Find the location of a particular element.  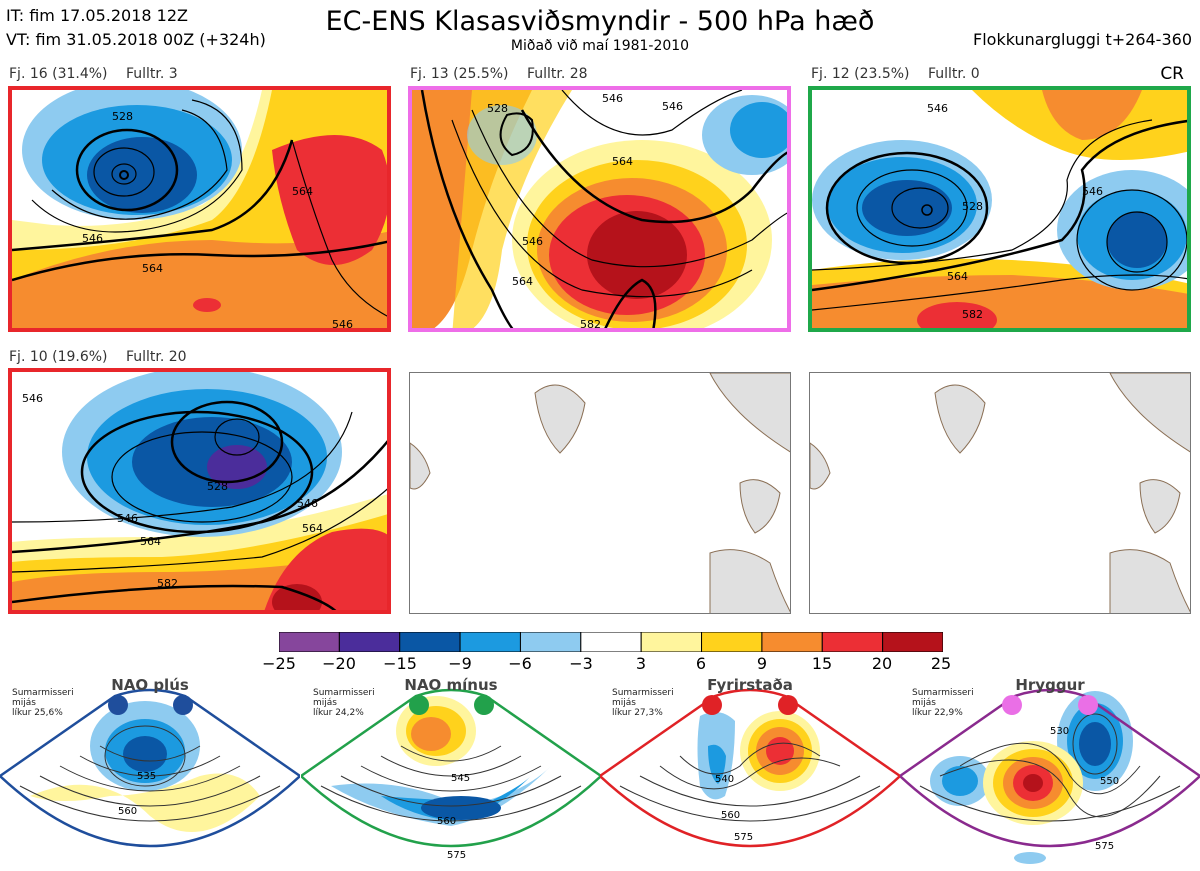

regime-info: Sumarmisseri mijás líkur 27,3% is located at coordinates (643, 703).